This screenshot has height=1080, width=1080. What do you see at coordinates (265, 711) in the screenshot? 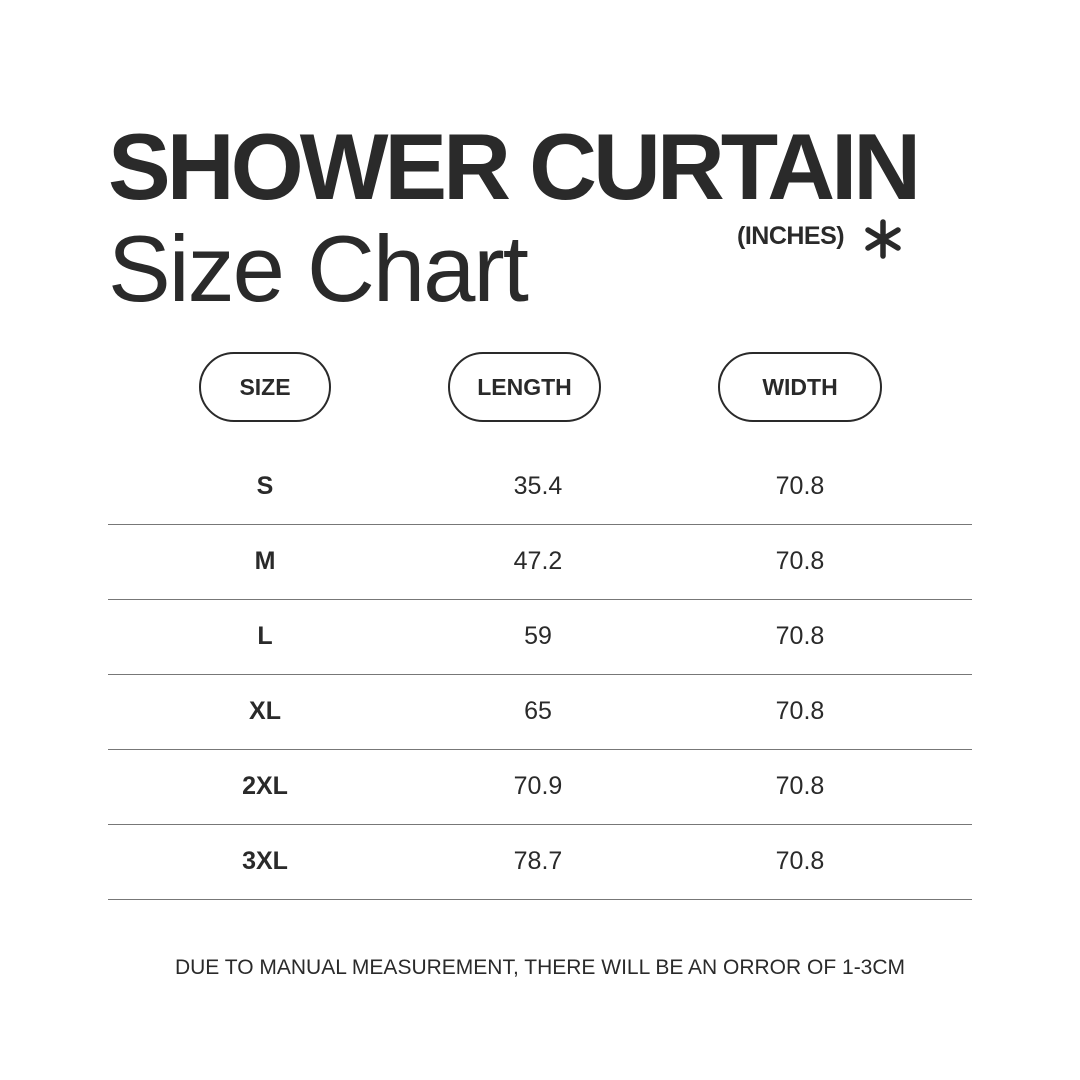
I see `cell-size: XL` at bounding box center [265, 711].